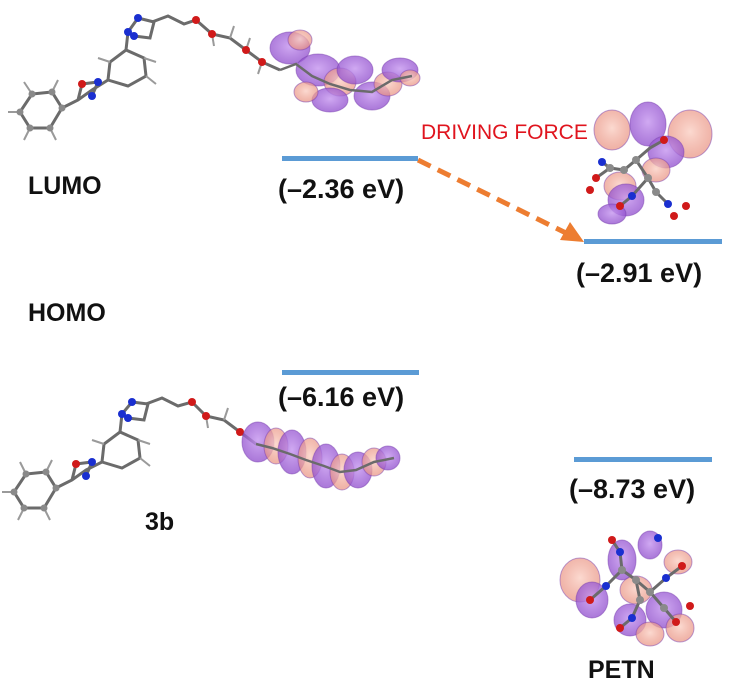 The height and width of the screenshot is (692, 730). I want to click on molecule-3b-homo-hydrogens, so click(115, 464).